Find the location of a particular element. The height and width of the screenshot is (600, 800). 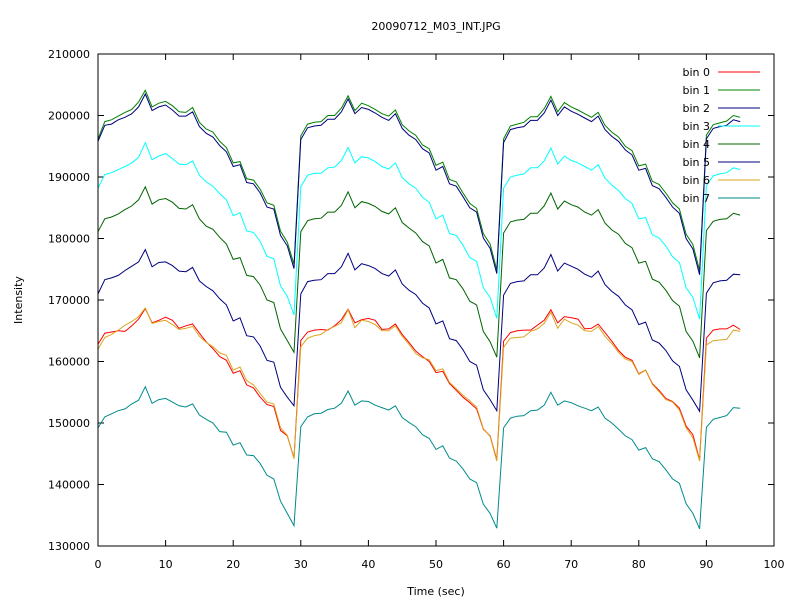

y-tick-label: 160000 is located at coordinates (69, 362).